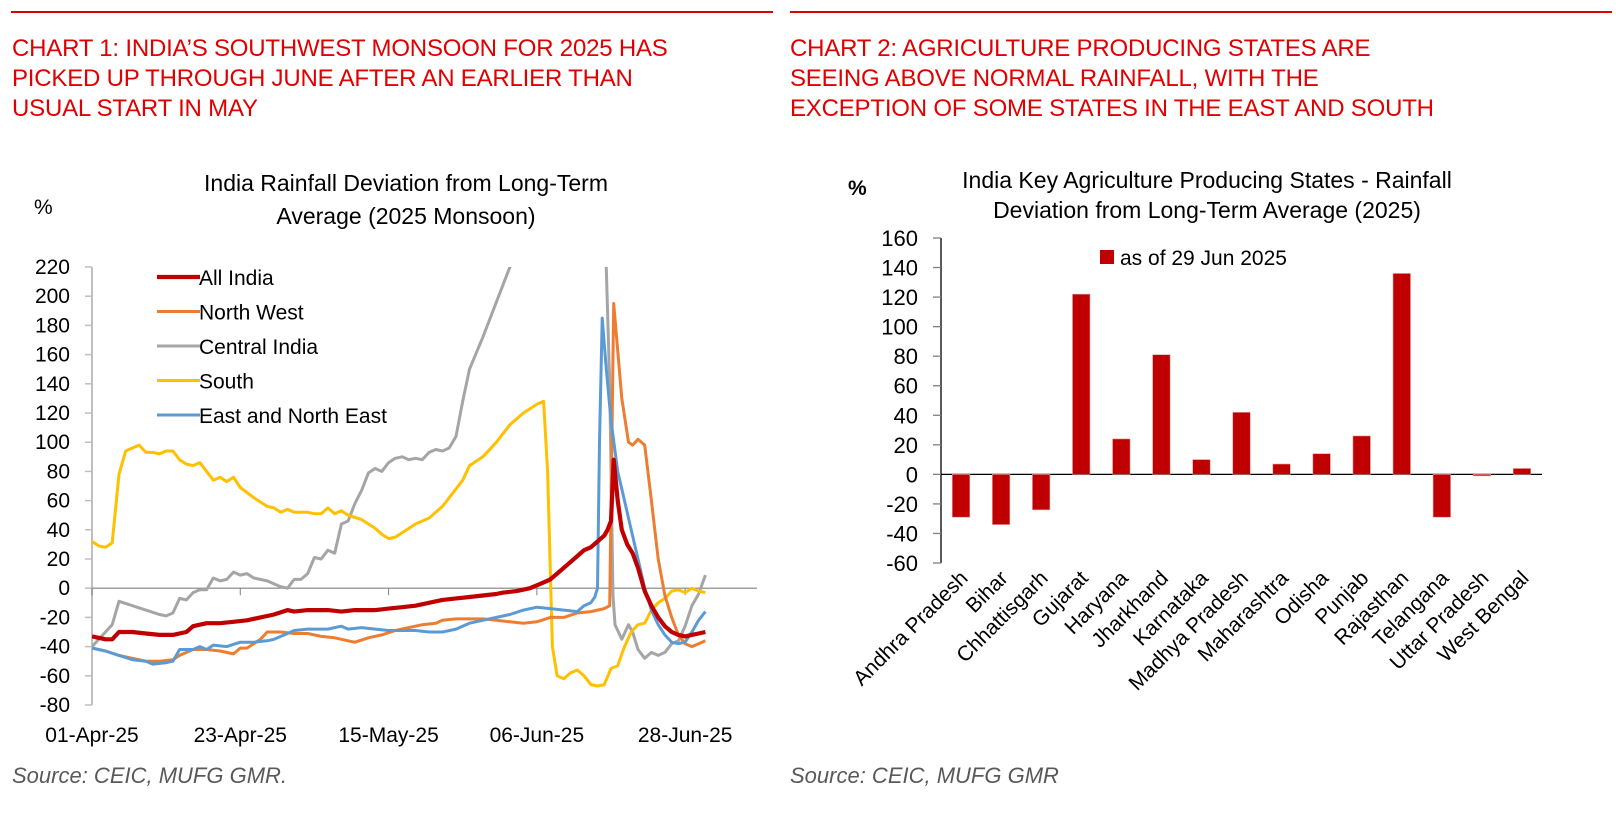 This screenshot has height=835, width=1624. Describe the element at coordinates (58, 471) in the screenshot. I see `chart1-y-tick-label: 80` at that location.